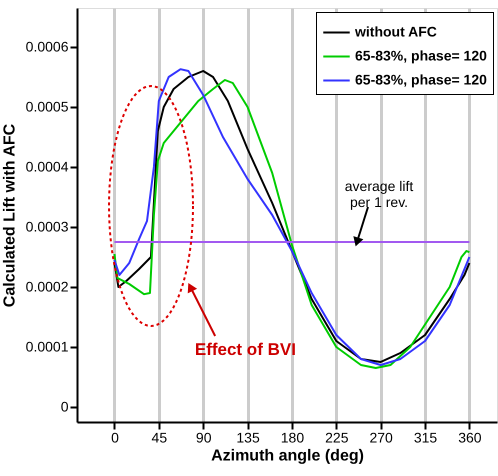  Describe the element at coordinates (379, 194) in the screenshot. I see `annotation: average lift per 1 rev.` at that location.